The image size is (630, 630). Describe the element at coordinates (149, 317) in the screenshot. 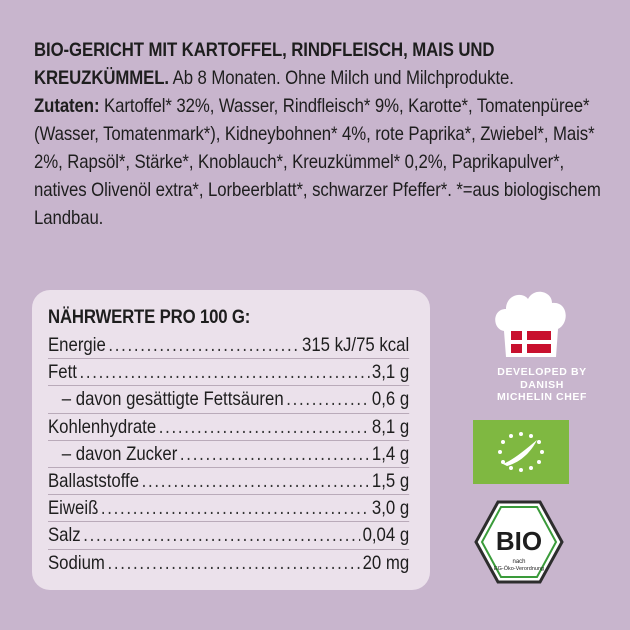

I see `nutrition-title: NÄHRWERTE PRO 100 G:` at that location.